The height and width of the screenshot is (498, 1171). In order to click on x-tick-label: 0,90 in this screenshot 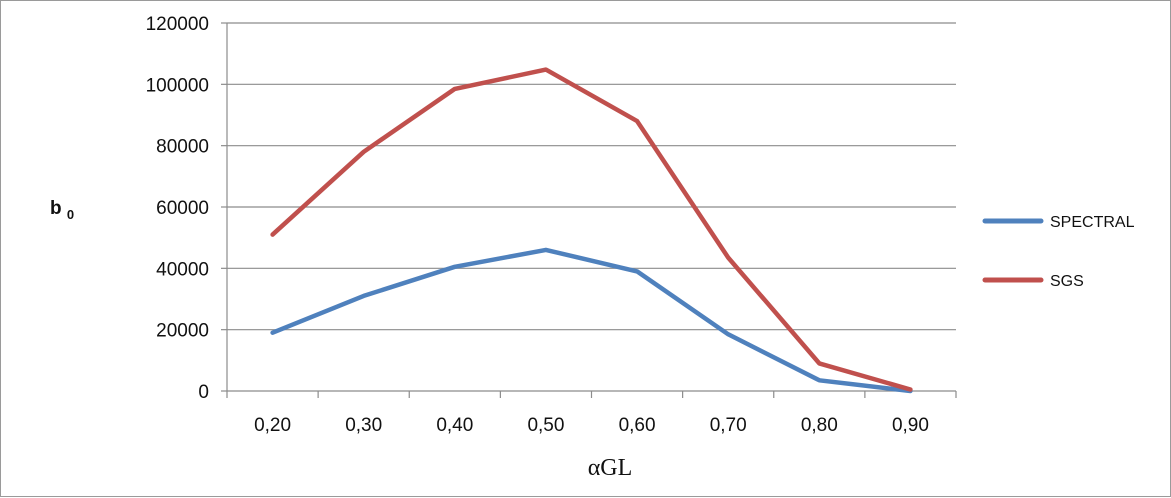, I will do `click(910, 425)`.